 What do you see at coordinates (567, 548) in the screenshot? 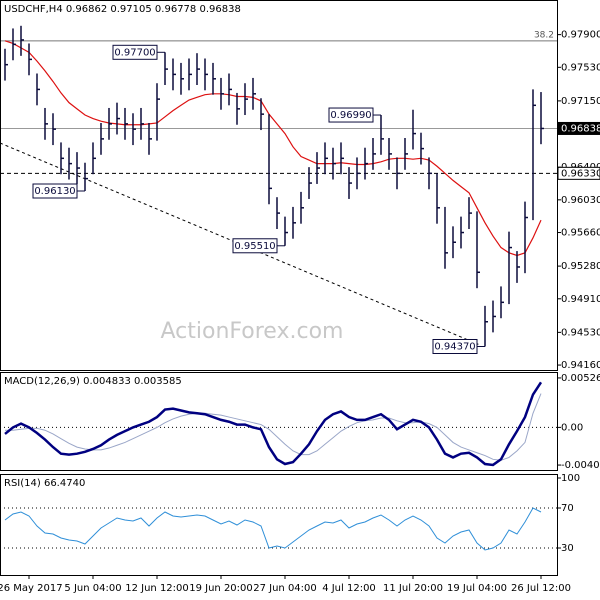
I see `y-tick-label: 30` at bounding box center [567, 548].